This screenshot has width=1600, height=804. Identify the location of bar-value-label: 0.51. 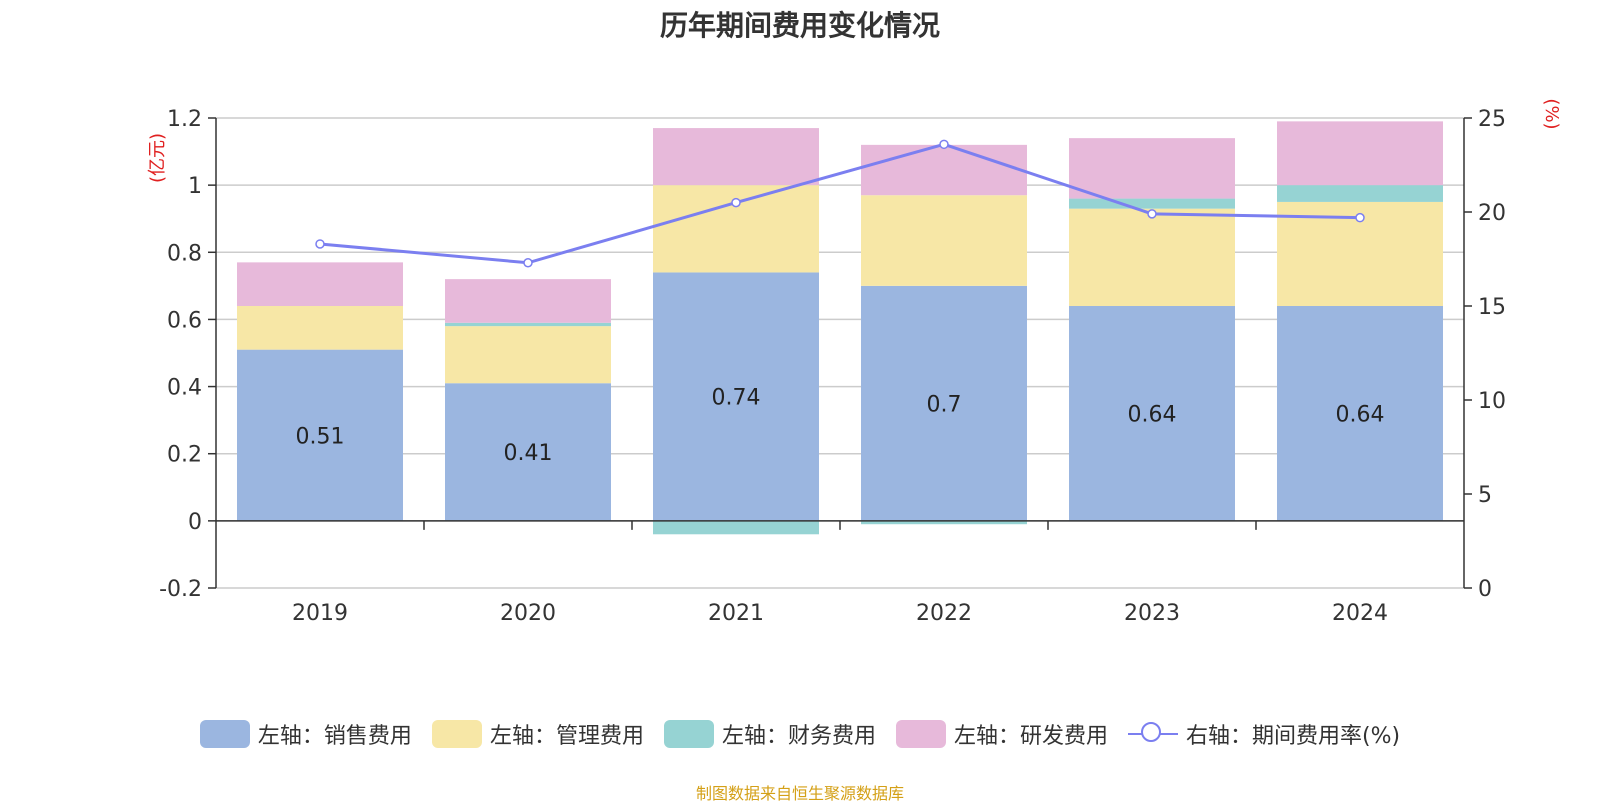
(320, 436).